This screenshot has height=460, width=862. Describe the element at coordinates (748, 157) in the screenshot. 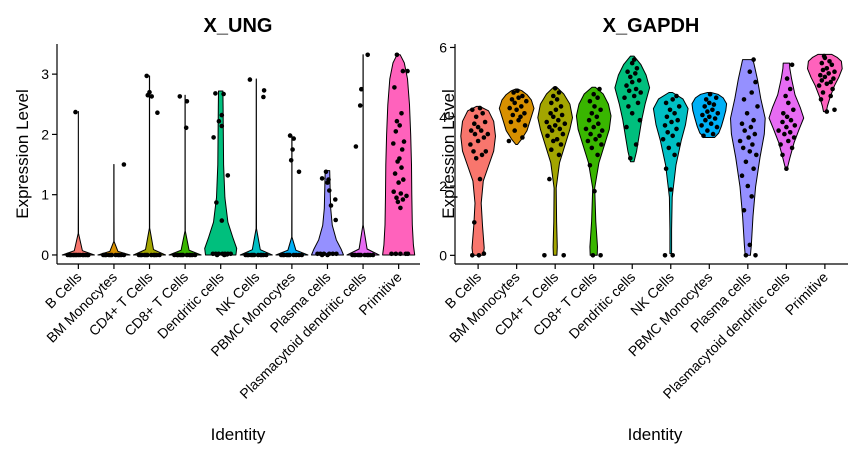

I see `x-gapdh-violin-plasma-cells` at that location.